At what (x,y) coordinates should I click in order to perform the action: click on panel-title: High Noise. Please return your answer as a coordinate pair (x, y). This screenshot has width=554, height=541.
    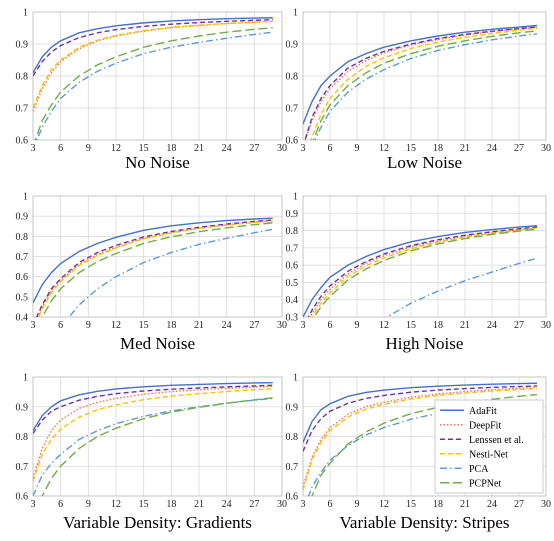
    Looking at the image, I should click on (425, 343).